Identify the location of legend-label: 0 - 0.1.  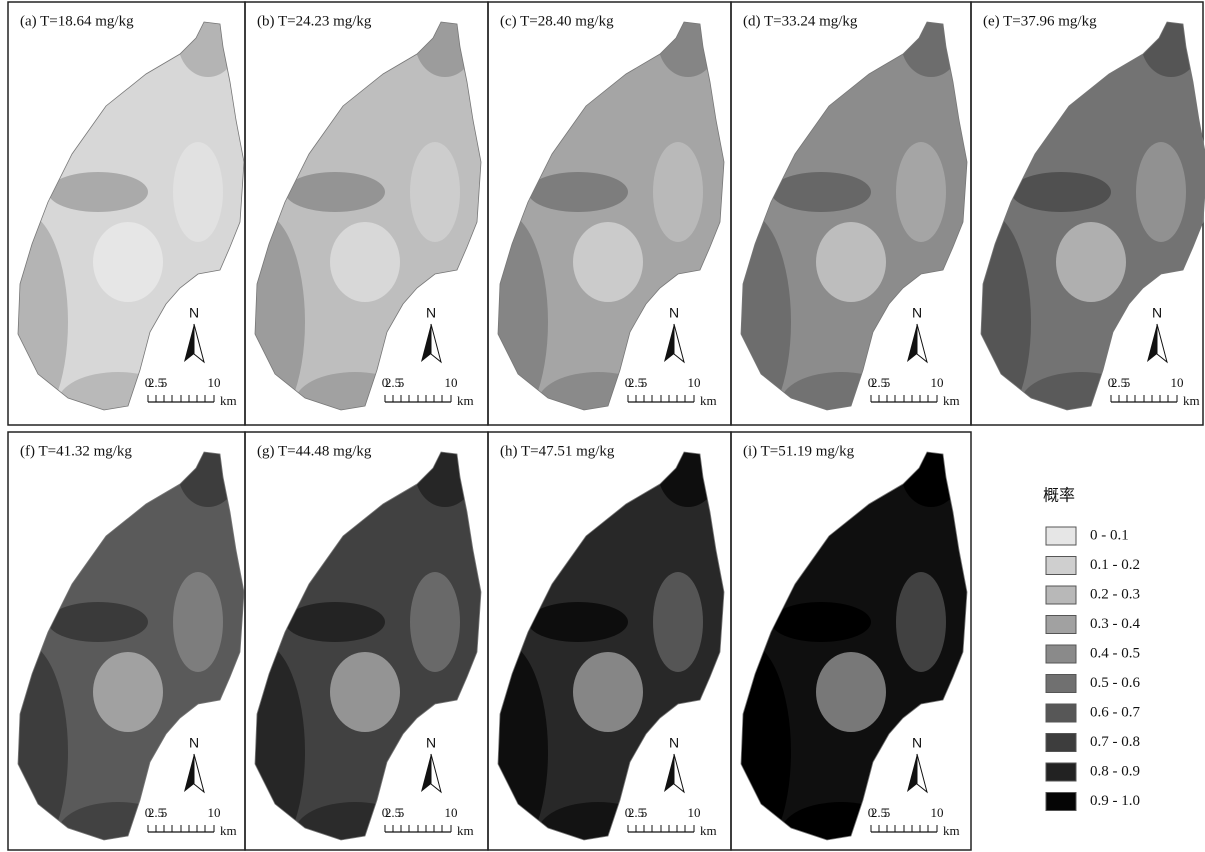
(1109, 535).